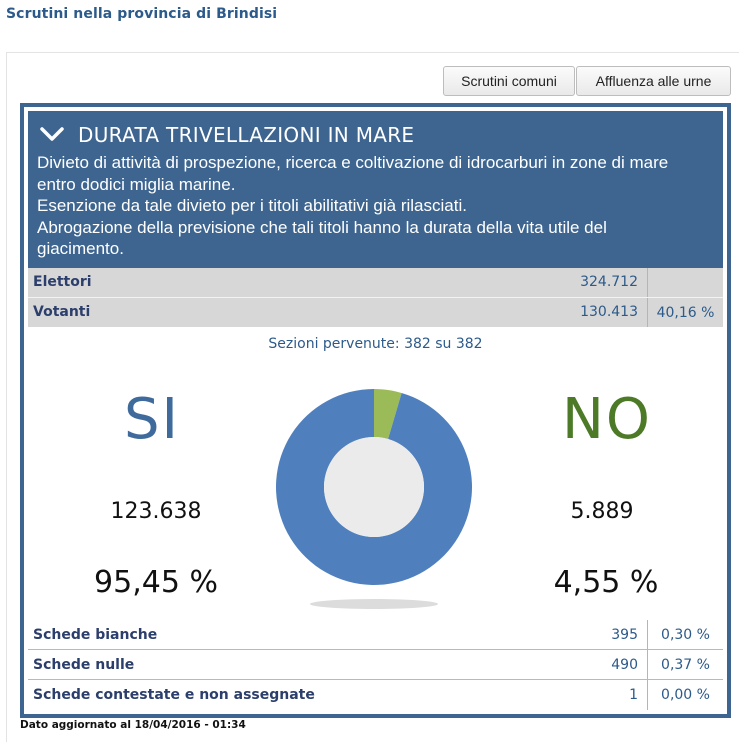  I want to click on schede-bianche-label: Schede bianche, so click(95, 635).